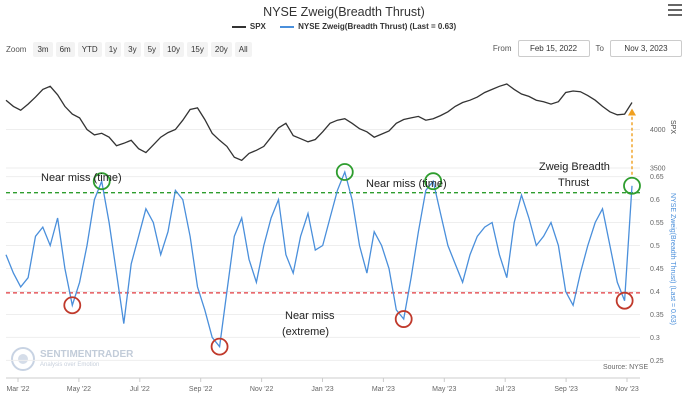  I want to click on annotation-near-miss: Near miss, so click(310, 316).